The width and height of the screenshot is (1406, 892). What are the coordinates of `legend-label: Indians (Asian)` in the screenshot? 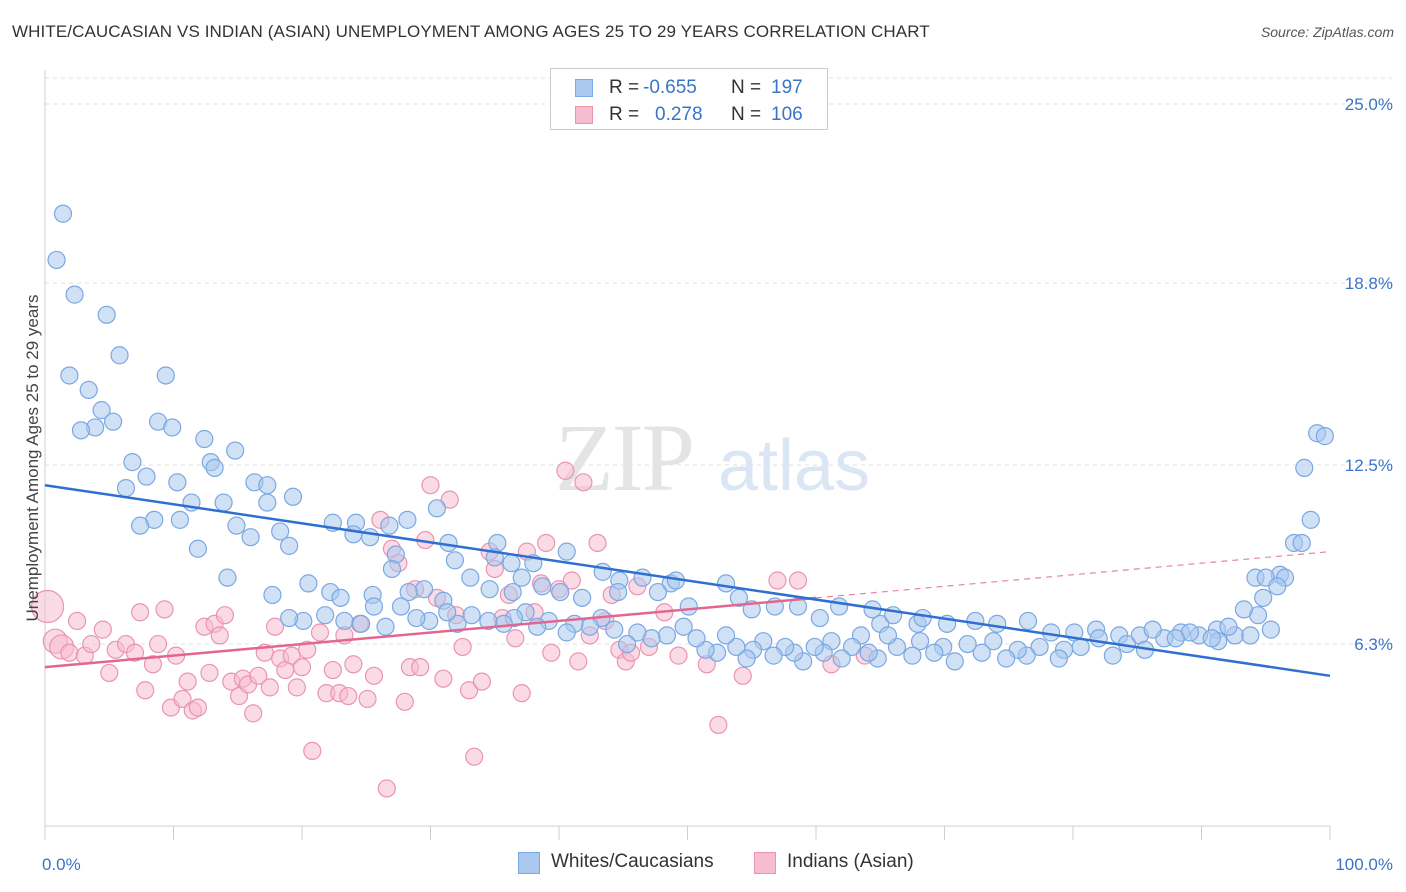 It's located at (850, 861).